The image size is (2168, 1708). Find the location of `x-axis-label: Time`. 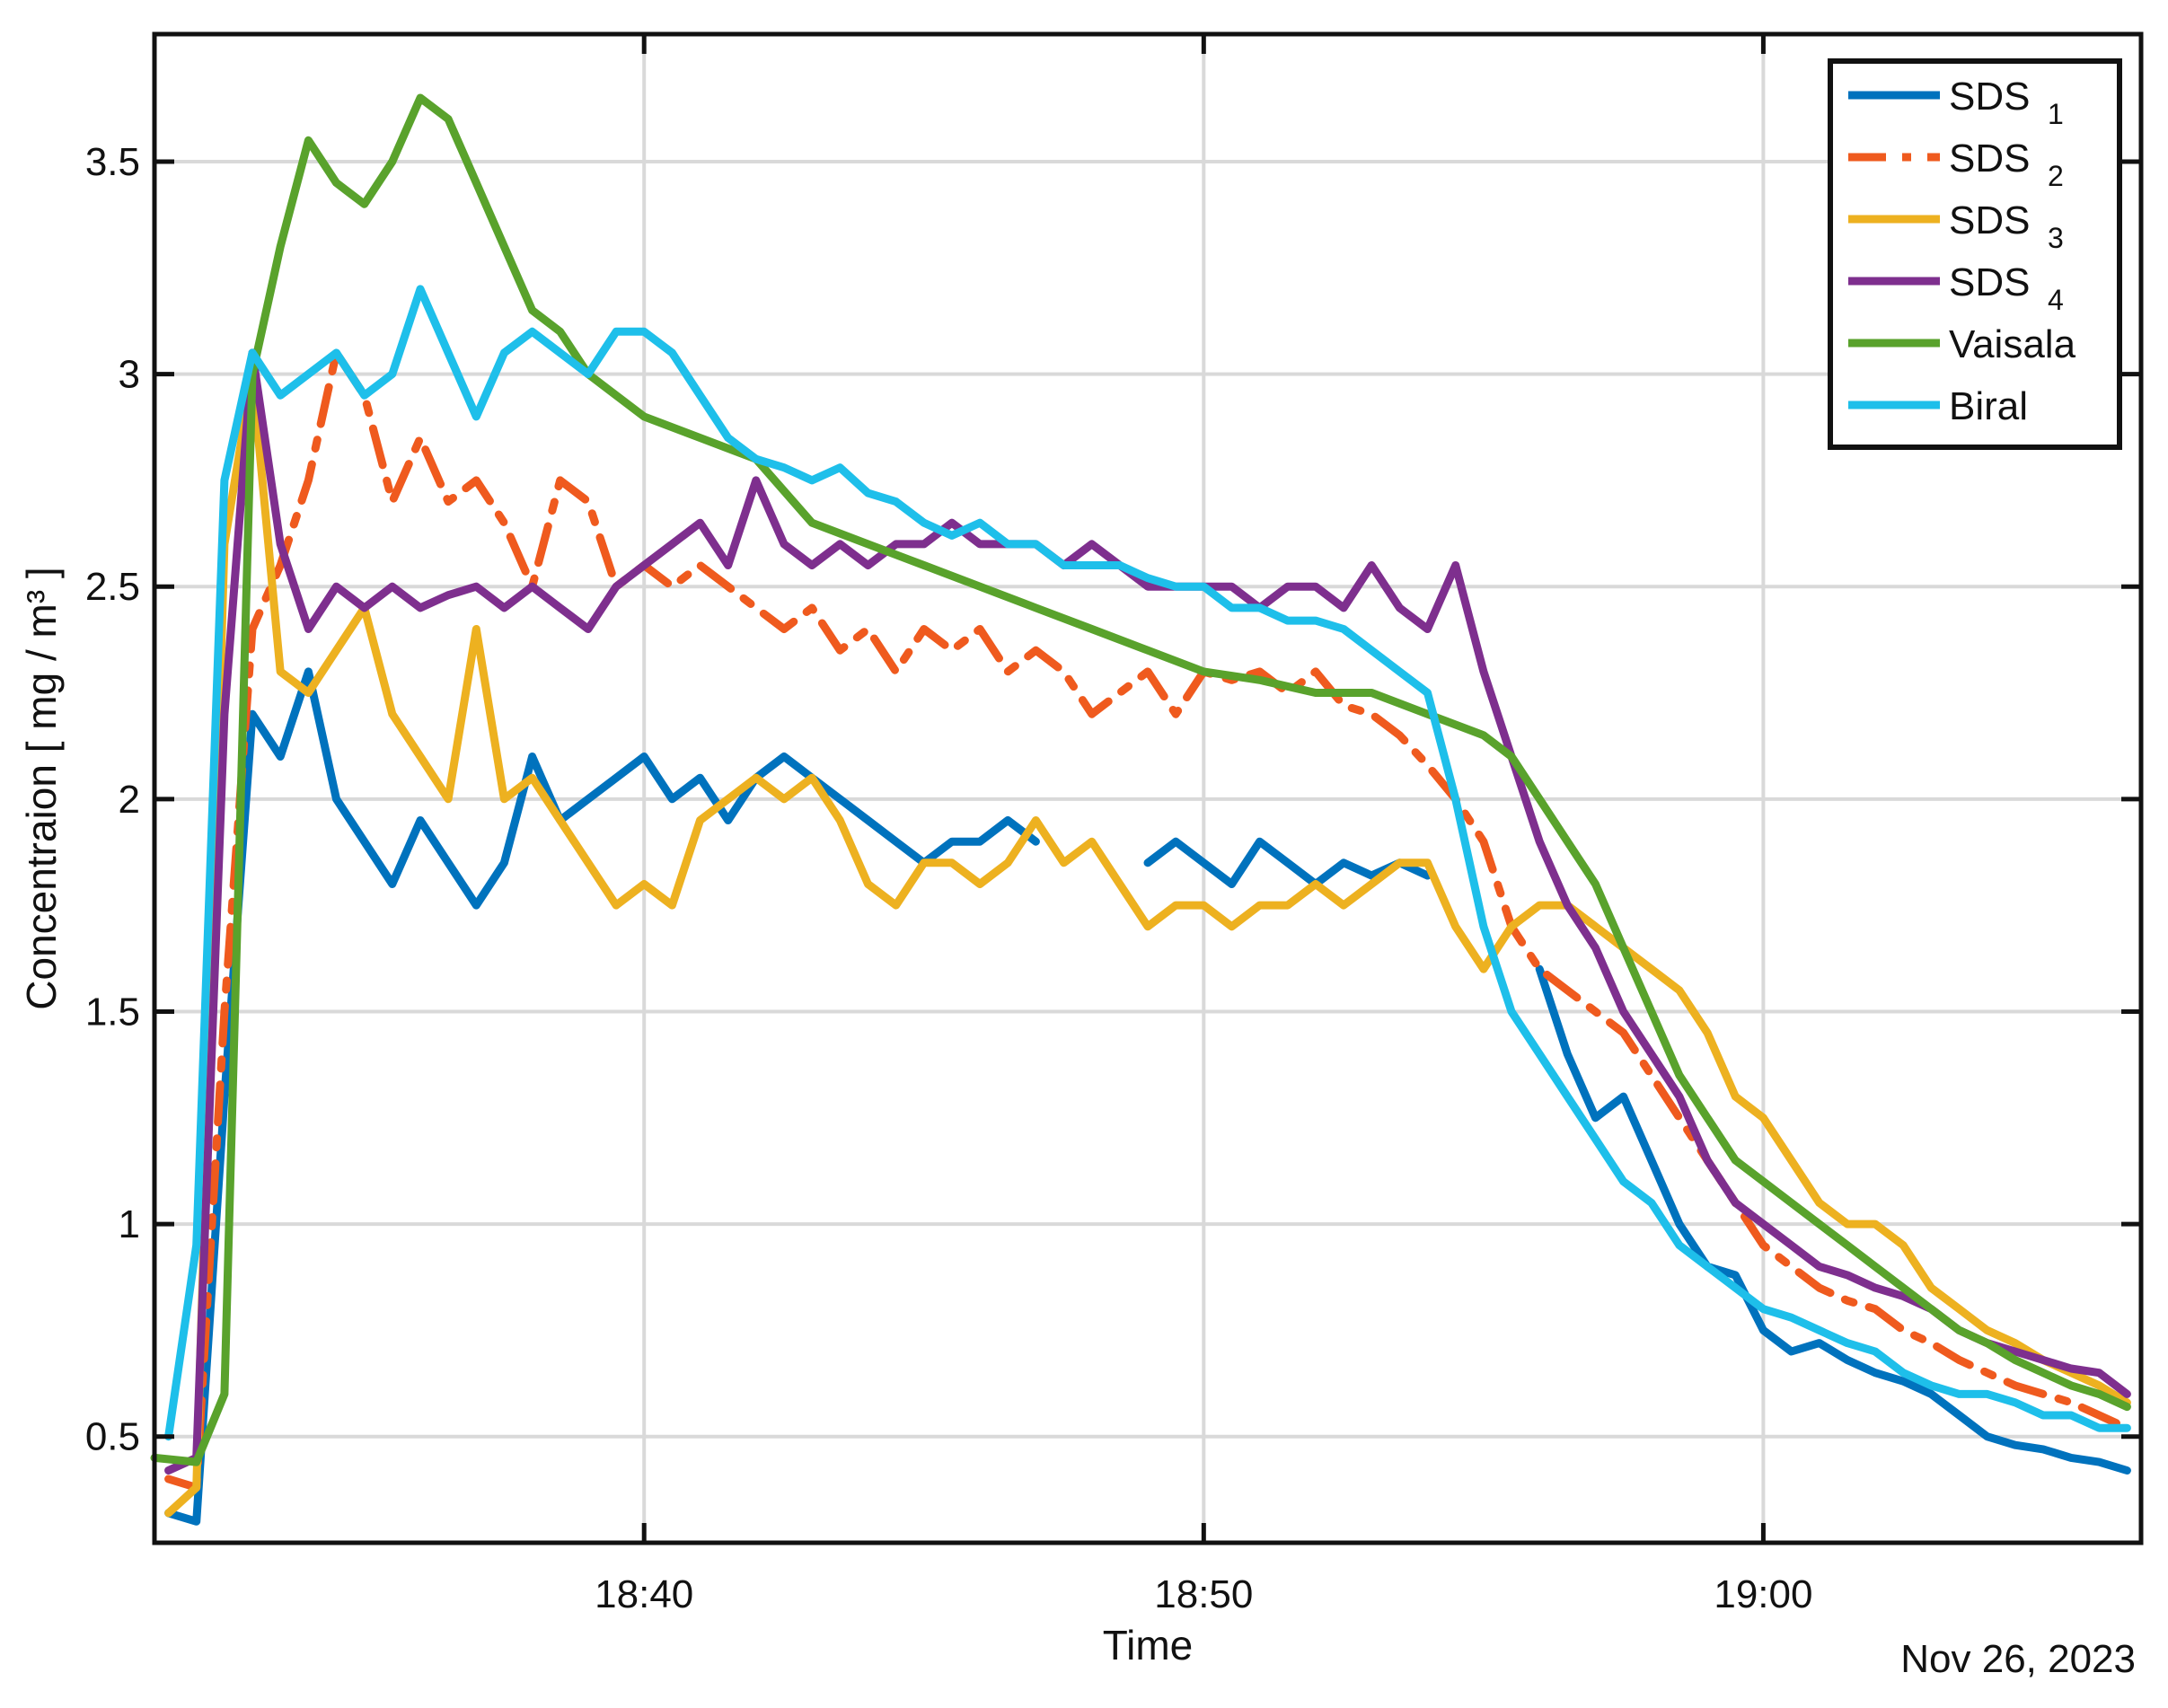

x-axis-label: Time is located at coordinates (1149, 1645).